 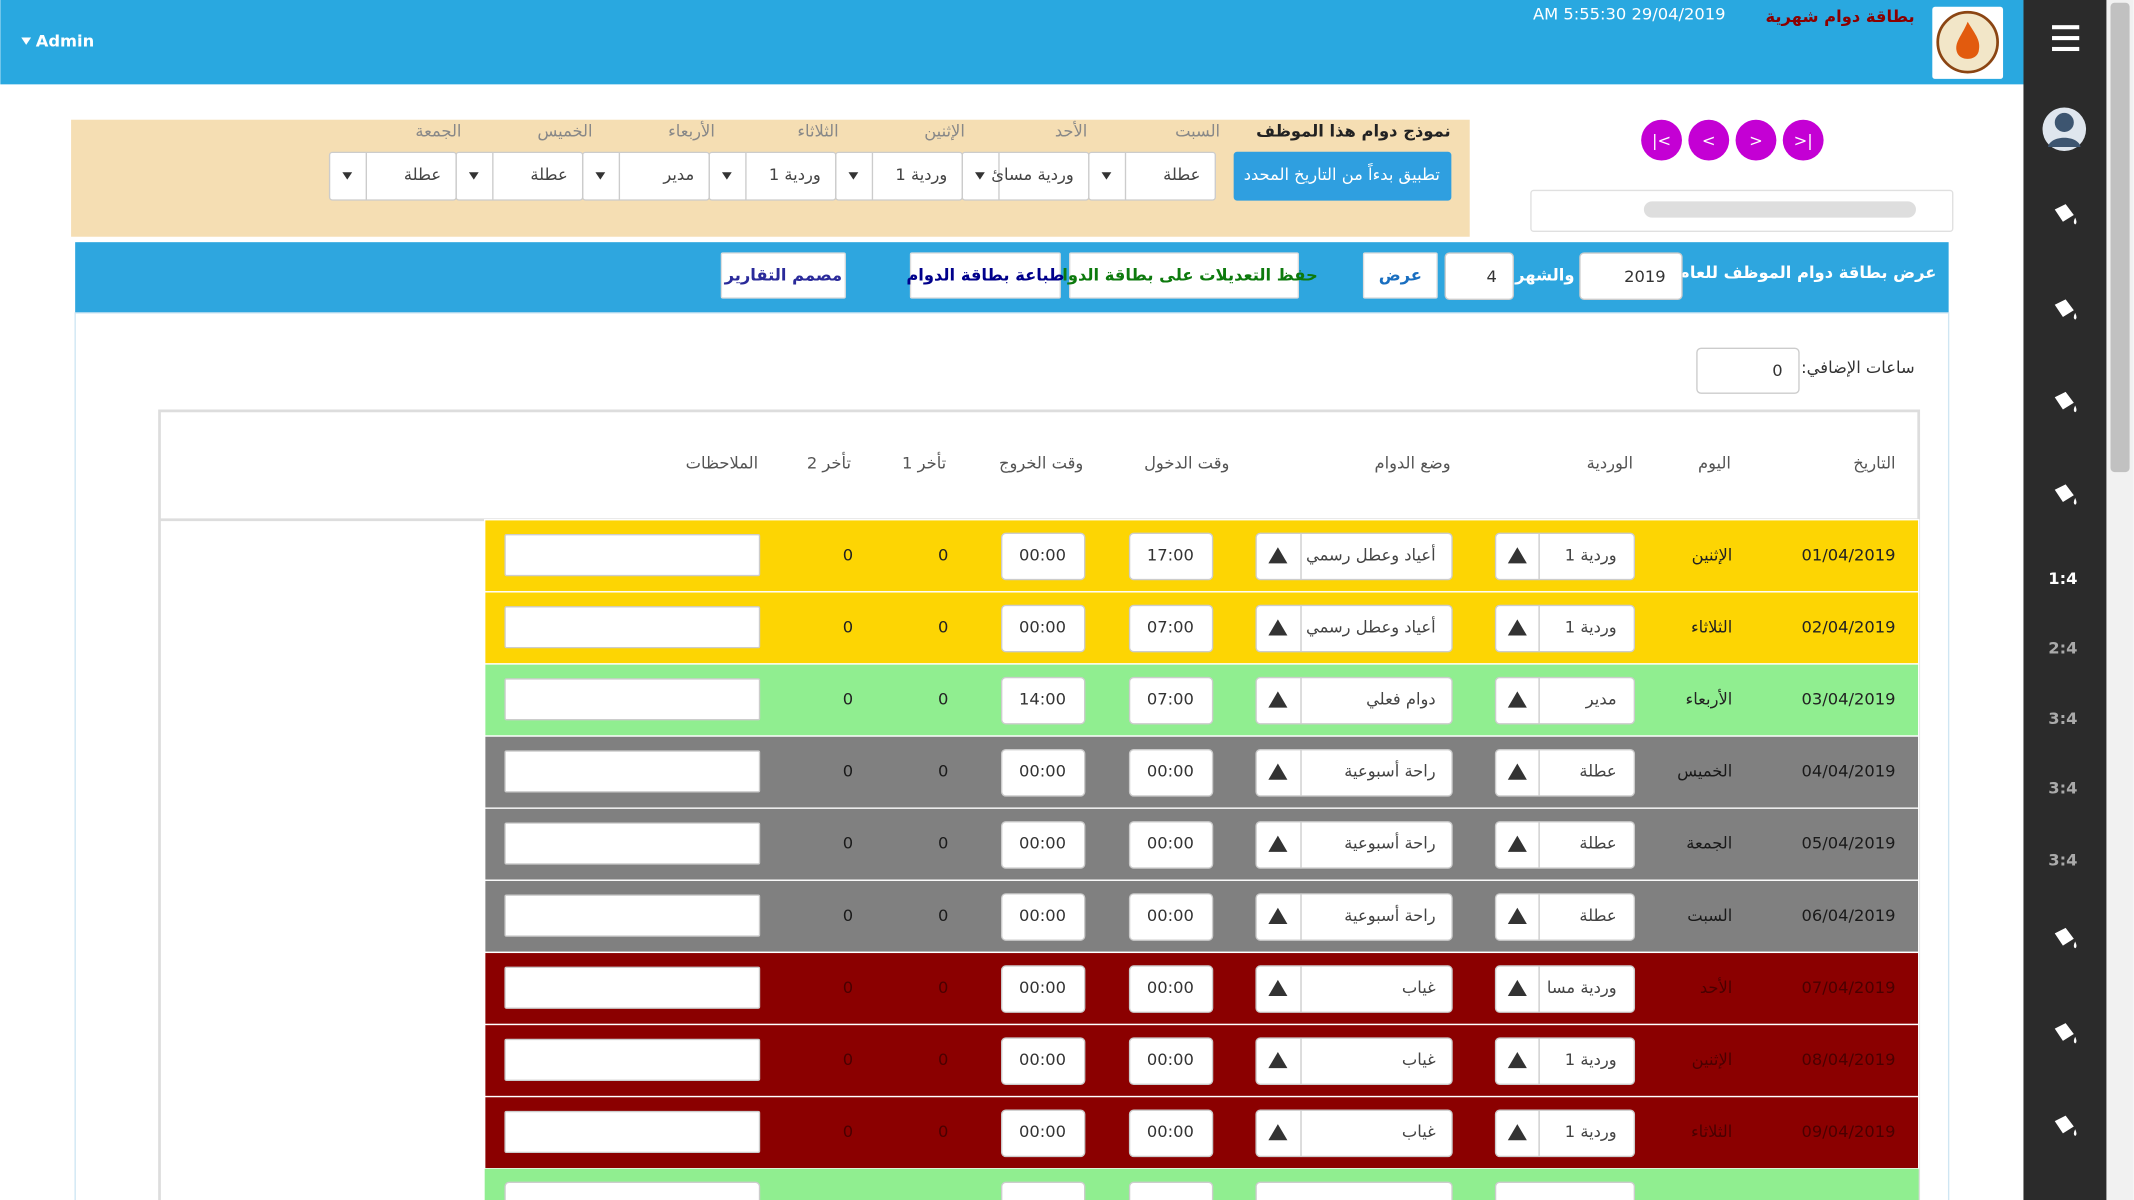 What do you see at coordinates (1631, 276) in the screenshot?
I see `year-input` at bounding box center [1631, 276].